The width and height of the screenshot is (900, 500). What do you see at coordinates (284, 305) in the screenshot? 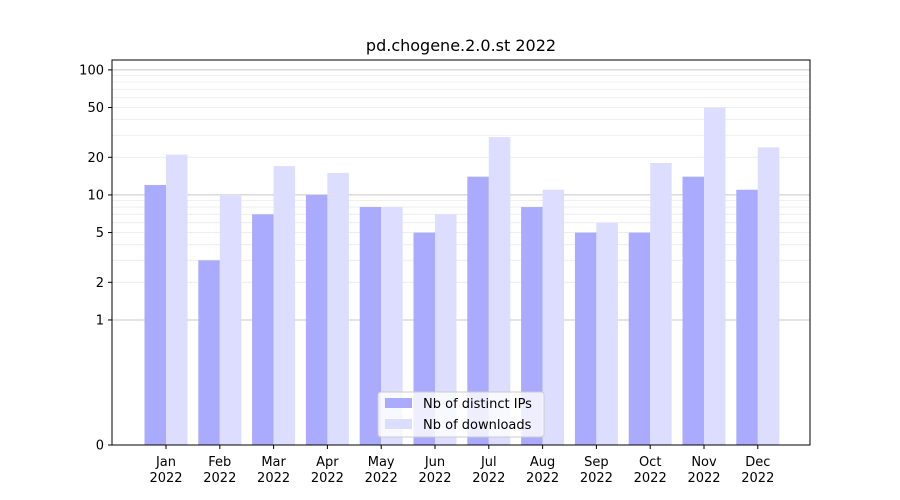
I see `bar-downloads-mar` at bounding box center [284, 305].